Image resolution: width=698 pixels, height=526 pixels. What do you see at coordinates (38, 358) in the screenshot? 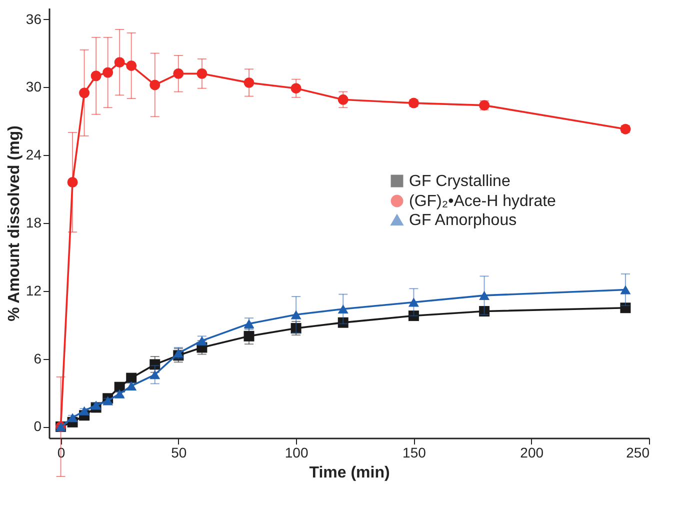
I see `y-tick-label: 6` at bounding box center [38, 358].